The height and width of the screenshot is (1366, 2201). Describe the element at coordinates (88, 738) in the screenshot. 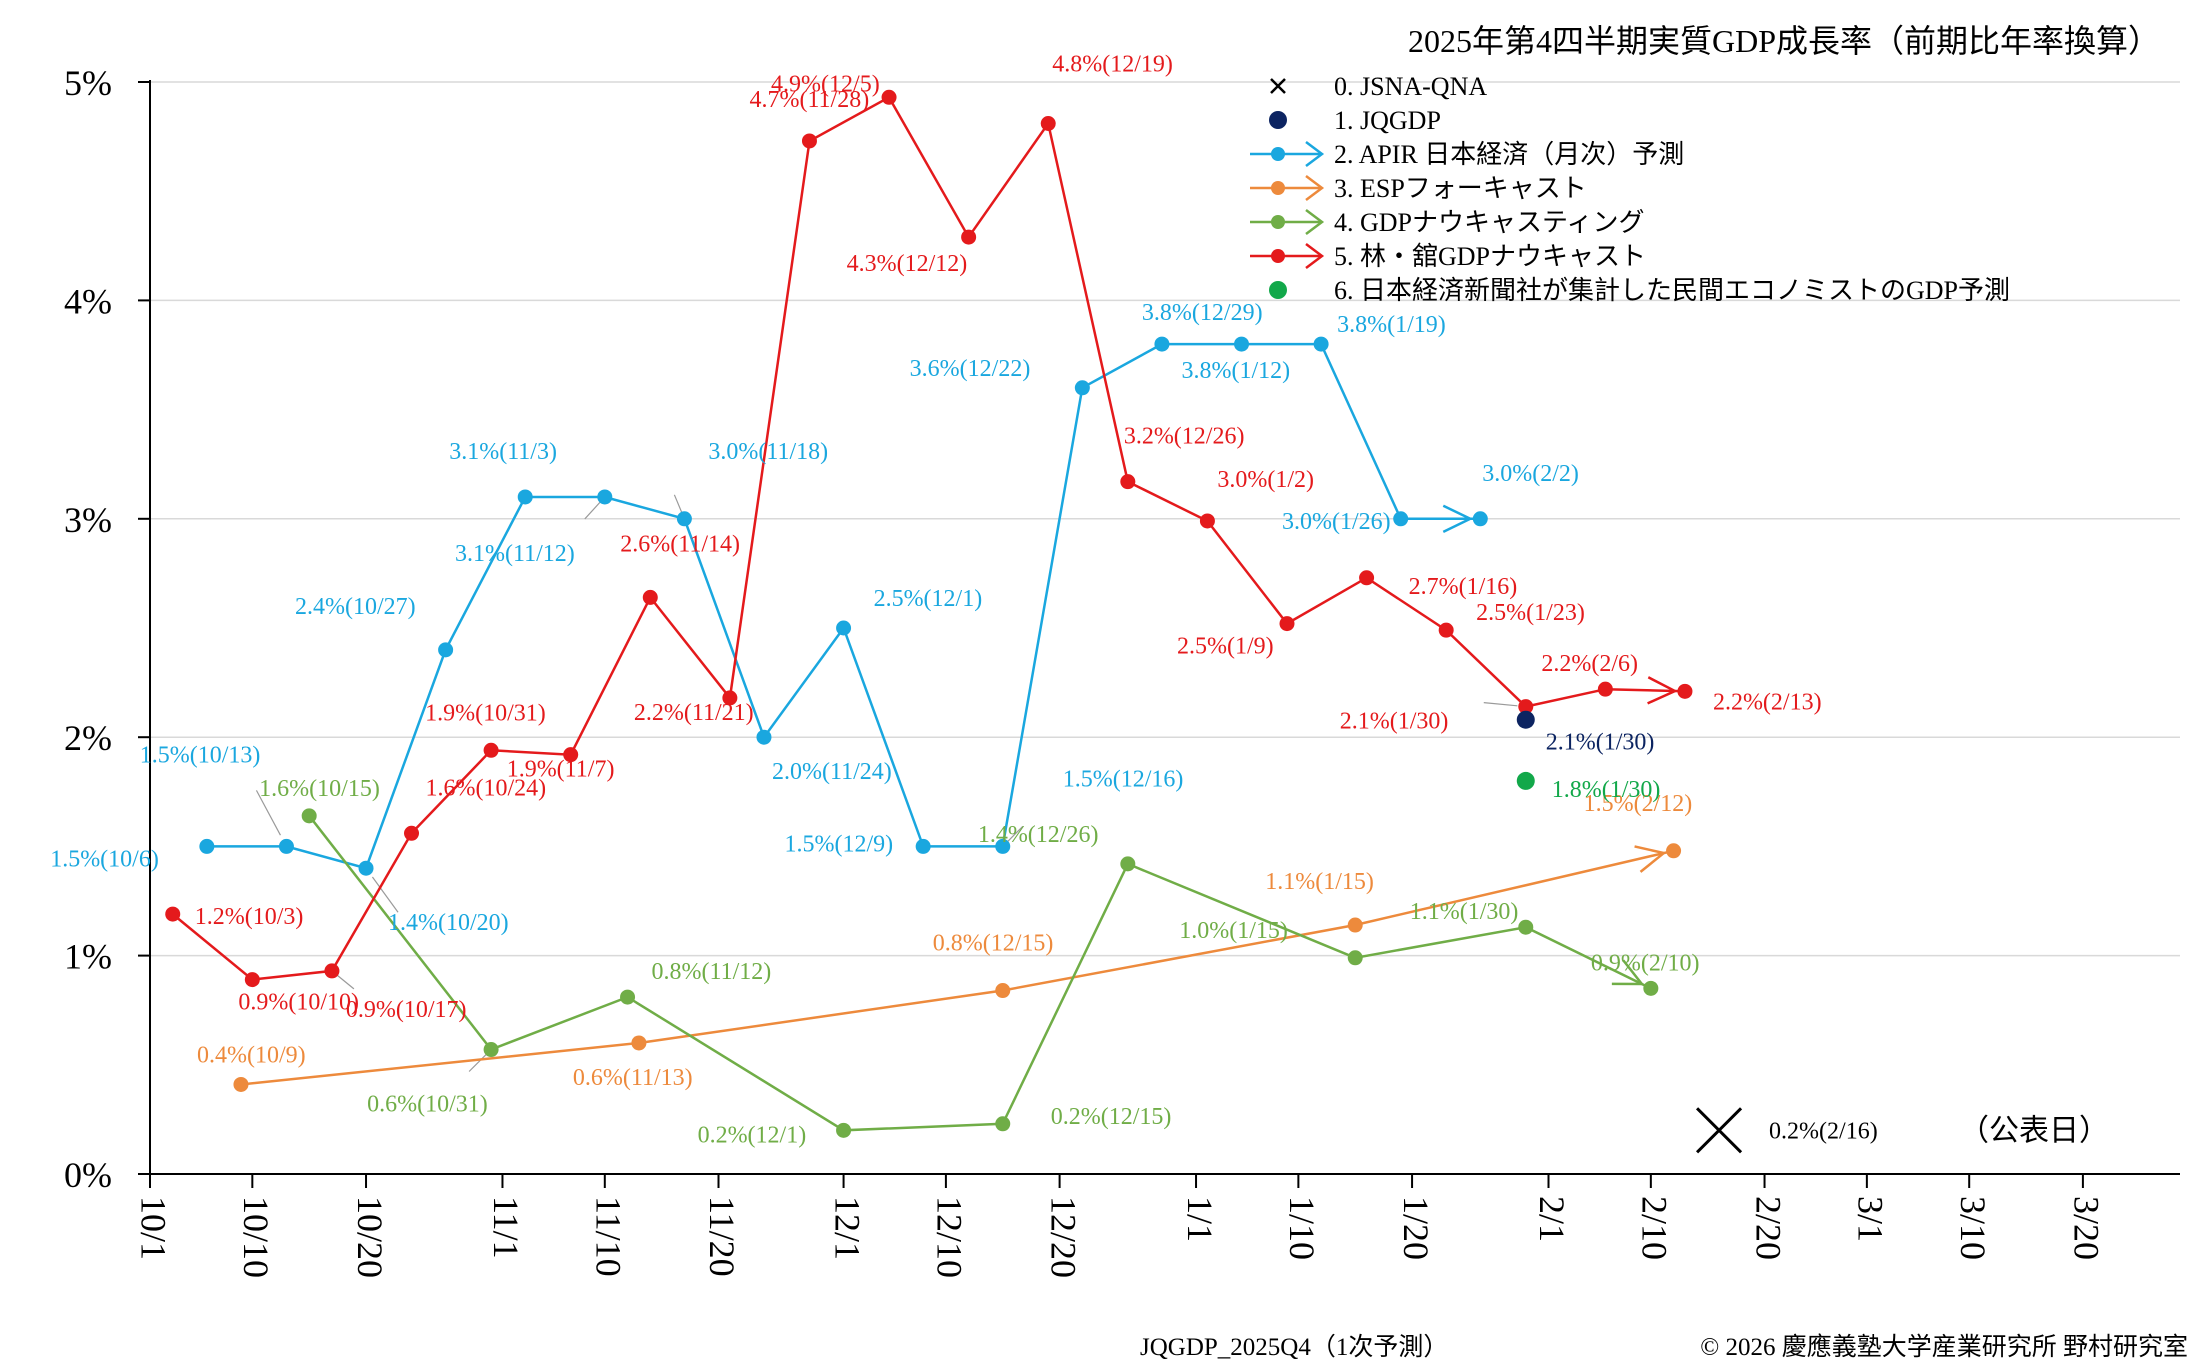

I see `y-tick-label: 2%` at that location.